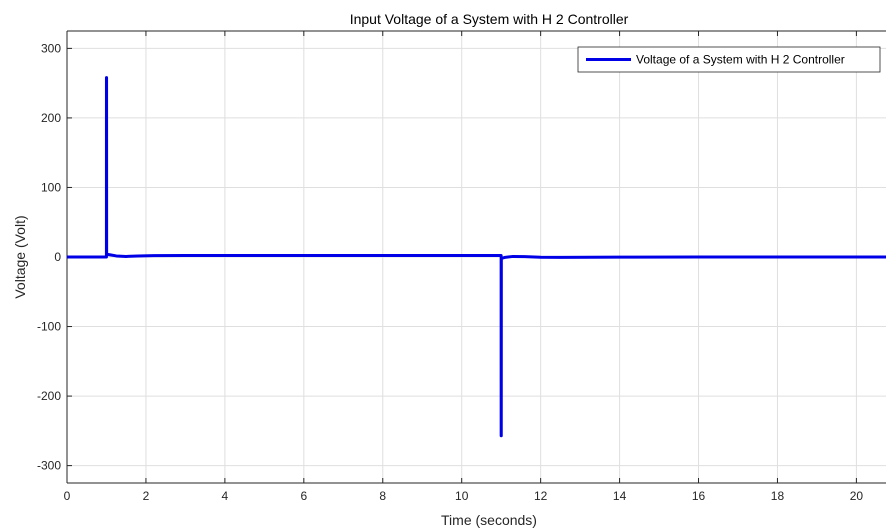  I want to click on x-tick-label: 0, so click(67, 496).